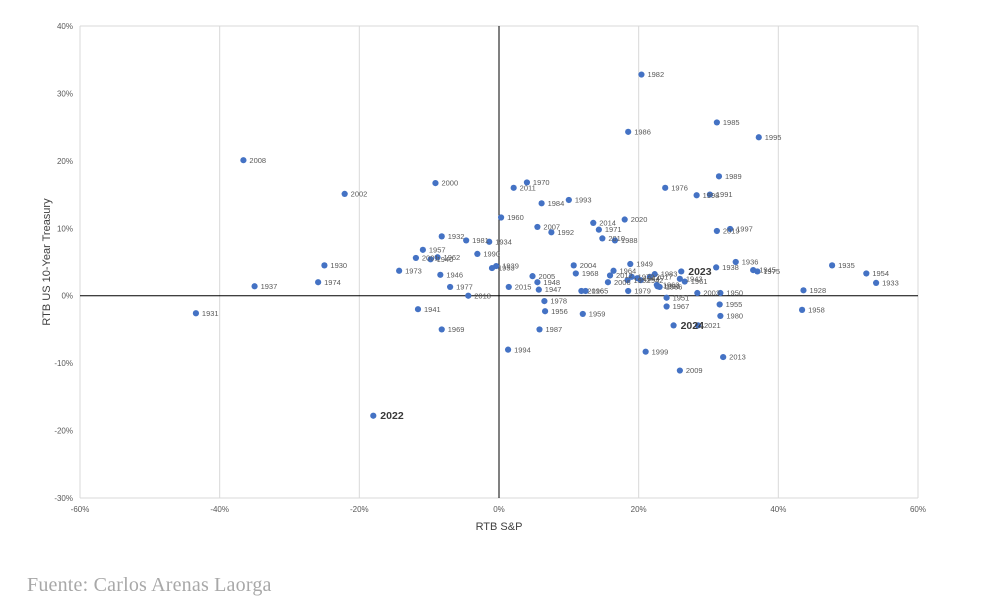 The width and height of the screenshot is (1001, 608). What do you see at coordinates (744, 229) in the screenshot?
I see `data-label-1997: 1997` at bounding box center [744, 229].